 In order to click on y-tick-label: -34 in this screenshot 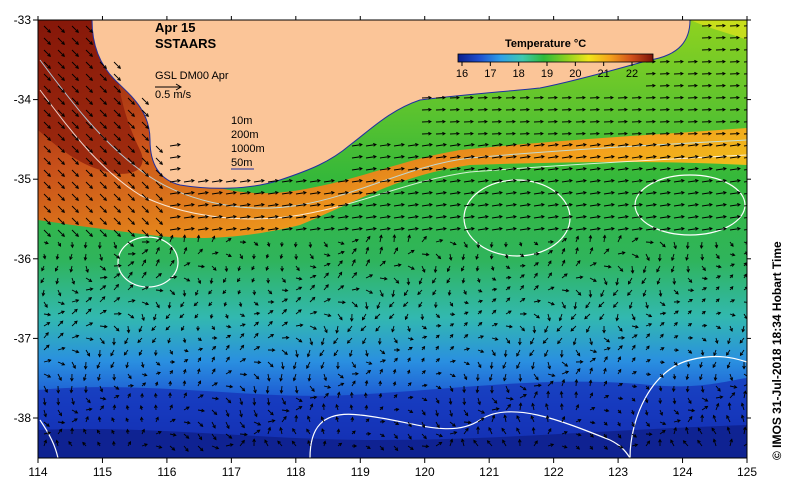, I will do `click(23, 100)`.